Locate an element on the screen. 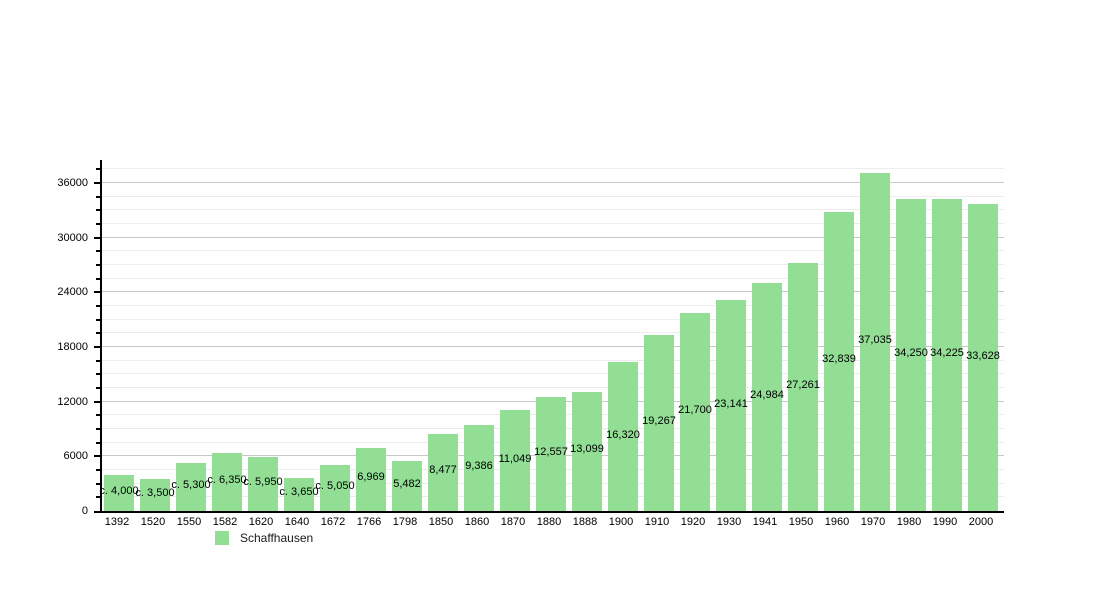 The width and height of the screenshot is (1100, 600). x-tick-label: 2000 is located at coordinates (981, 522).